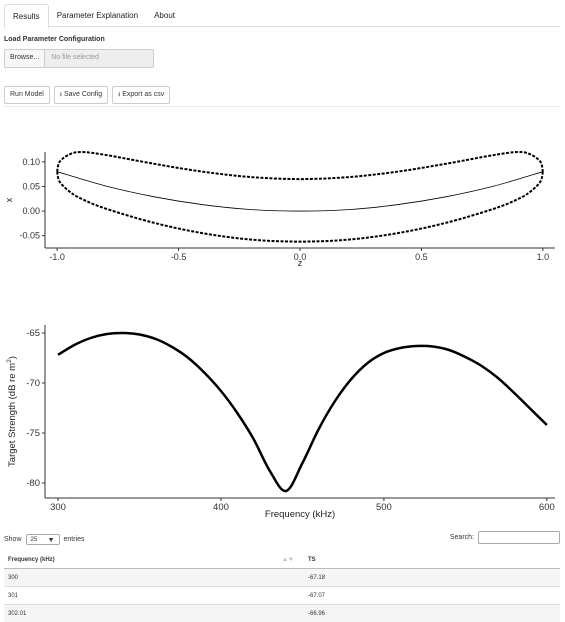  I want to click on y-tick-label: -0.05, so click(29, 236).